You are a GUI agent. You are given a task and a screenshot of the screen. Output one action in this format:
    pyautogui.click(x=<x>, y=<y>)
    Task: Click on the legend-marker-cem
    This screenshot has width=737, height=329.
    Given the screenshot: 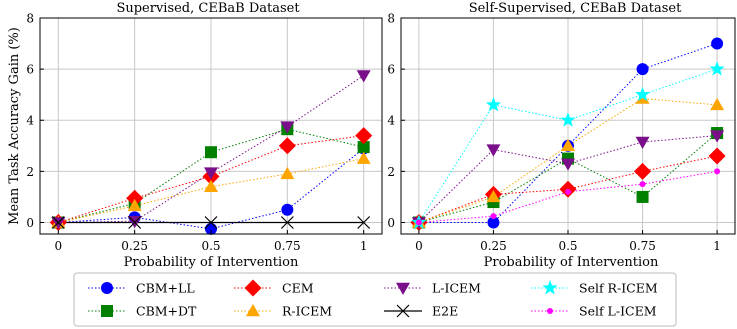 What is the action you would take?
    pyautogui.click(x=253, y=288)
    